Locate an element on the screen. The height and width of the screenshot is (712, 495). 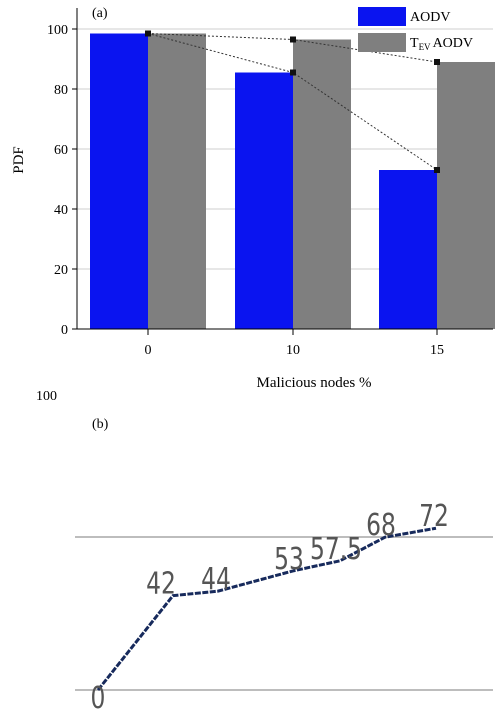
data-label: 68 is located at coordinates (381, 525).